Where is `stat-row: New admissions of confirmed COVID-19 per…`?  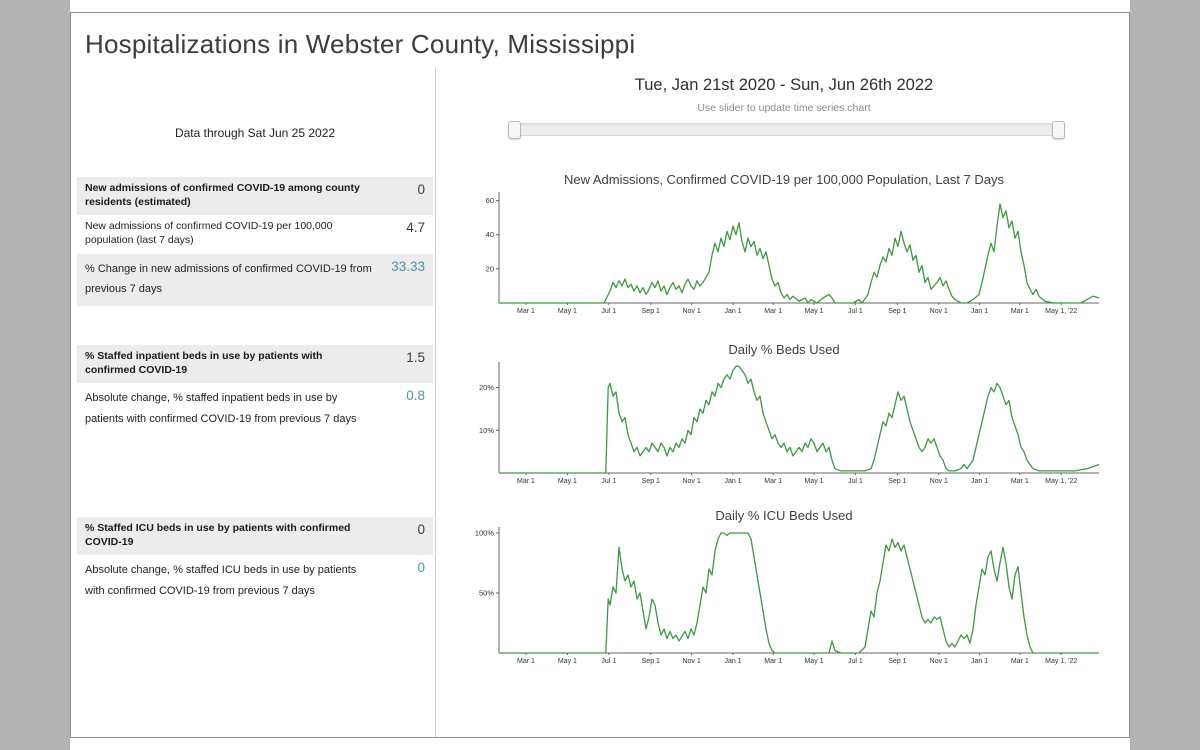
stat-row: New admissions of confirmed COVID-19 per… is located at coordinates (255, 234).